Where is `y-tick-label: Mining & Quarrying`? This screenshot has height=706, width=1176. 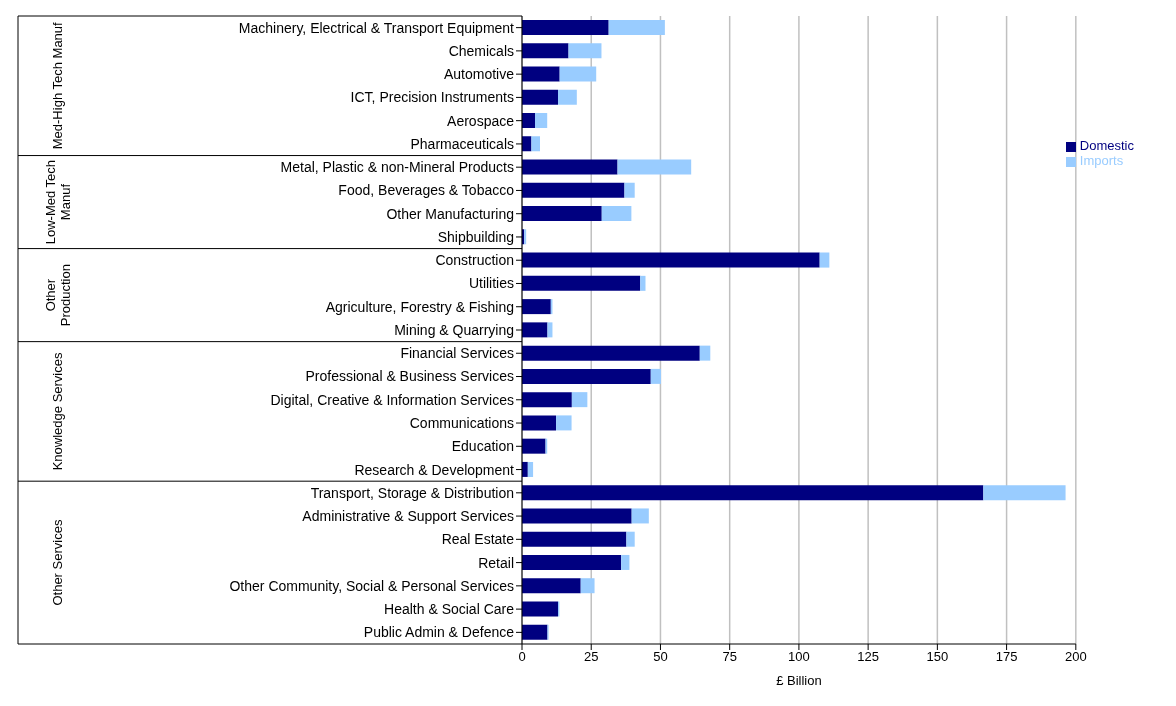
y-tick-label: Mining & Quarrying is located at coordinates (454, 329).